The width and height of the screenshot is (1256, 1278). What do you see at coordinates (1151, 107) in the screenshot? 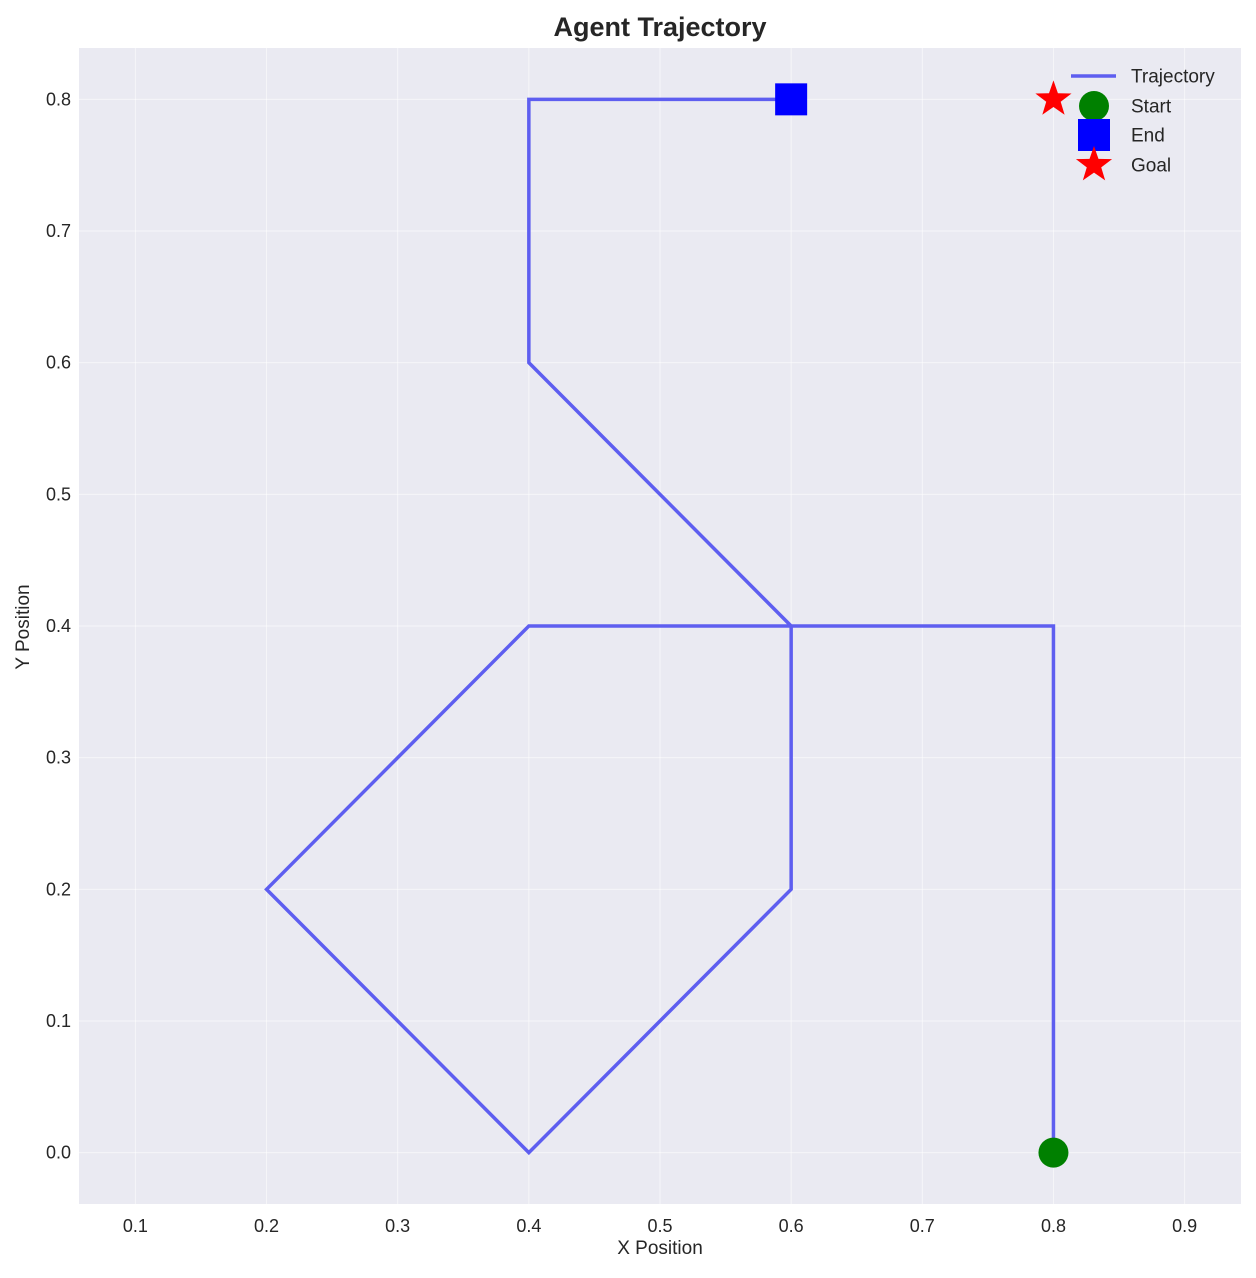
I see `legend-start-label: Start` at bounding box center [1151, 107].